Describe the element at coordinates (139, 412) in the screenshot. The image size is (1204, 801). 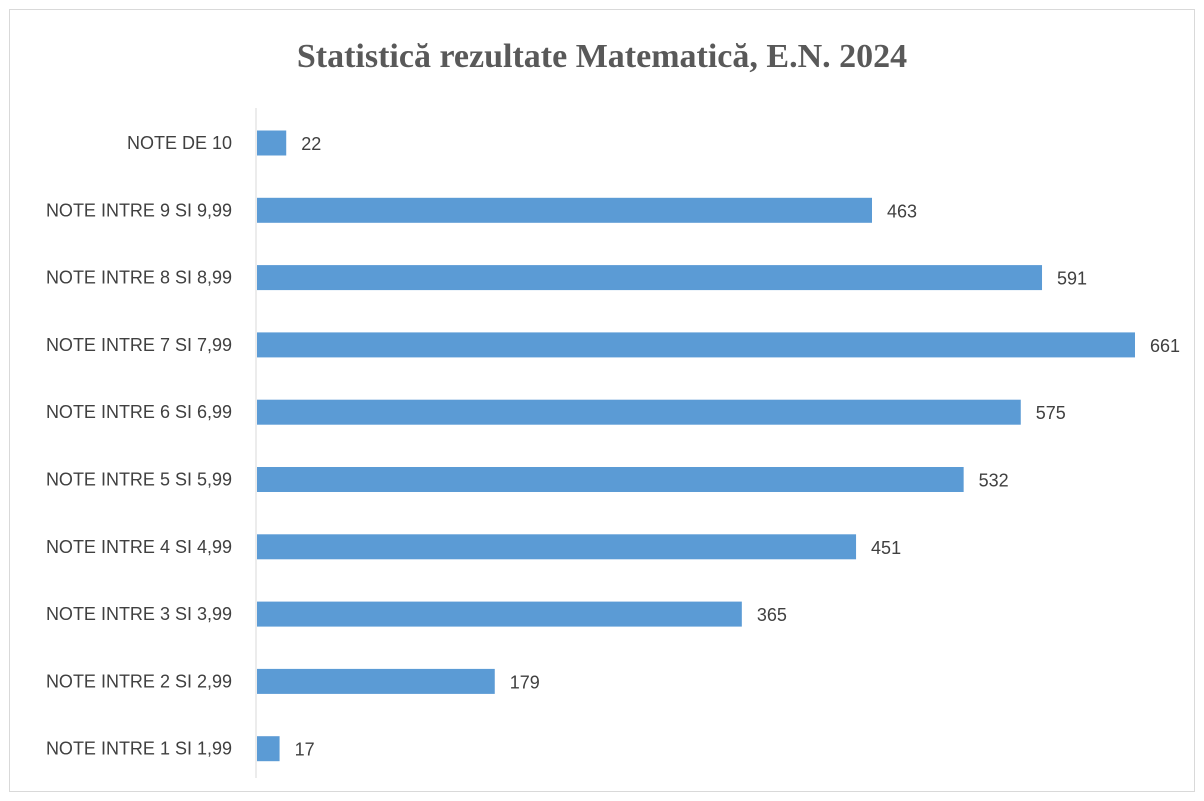
I see `category-label: NOTE INTRE 6 SI 6,99` at that location.